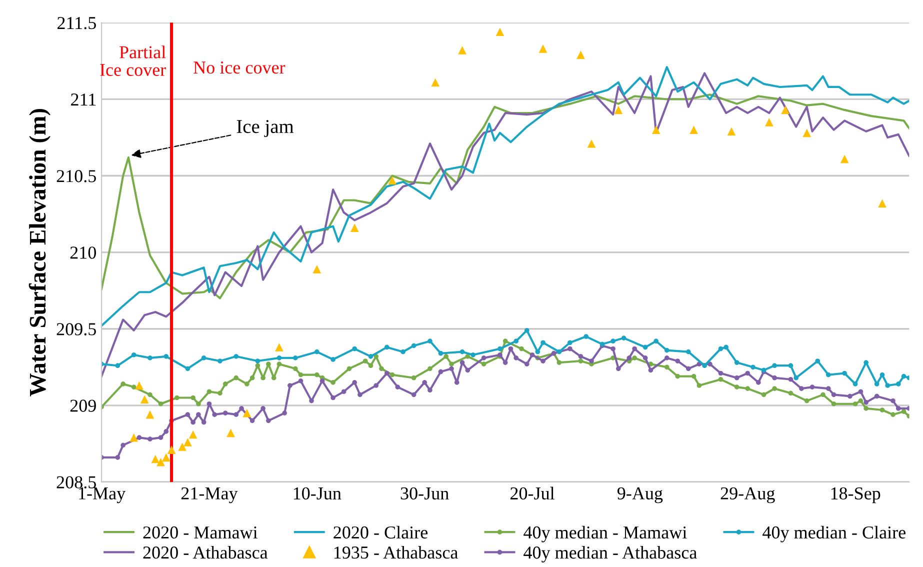 This screenshot has height=567, width=923. What do you see at coordinates (605, 534) in the screenshot?
I see `legend-label: 40y median - Mamawi` at bounding box center [605, 534].